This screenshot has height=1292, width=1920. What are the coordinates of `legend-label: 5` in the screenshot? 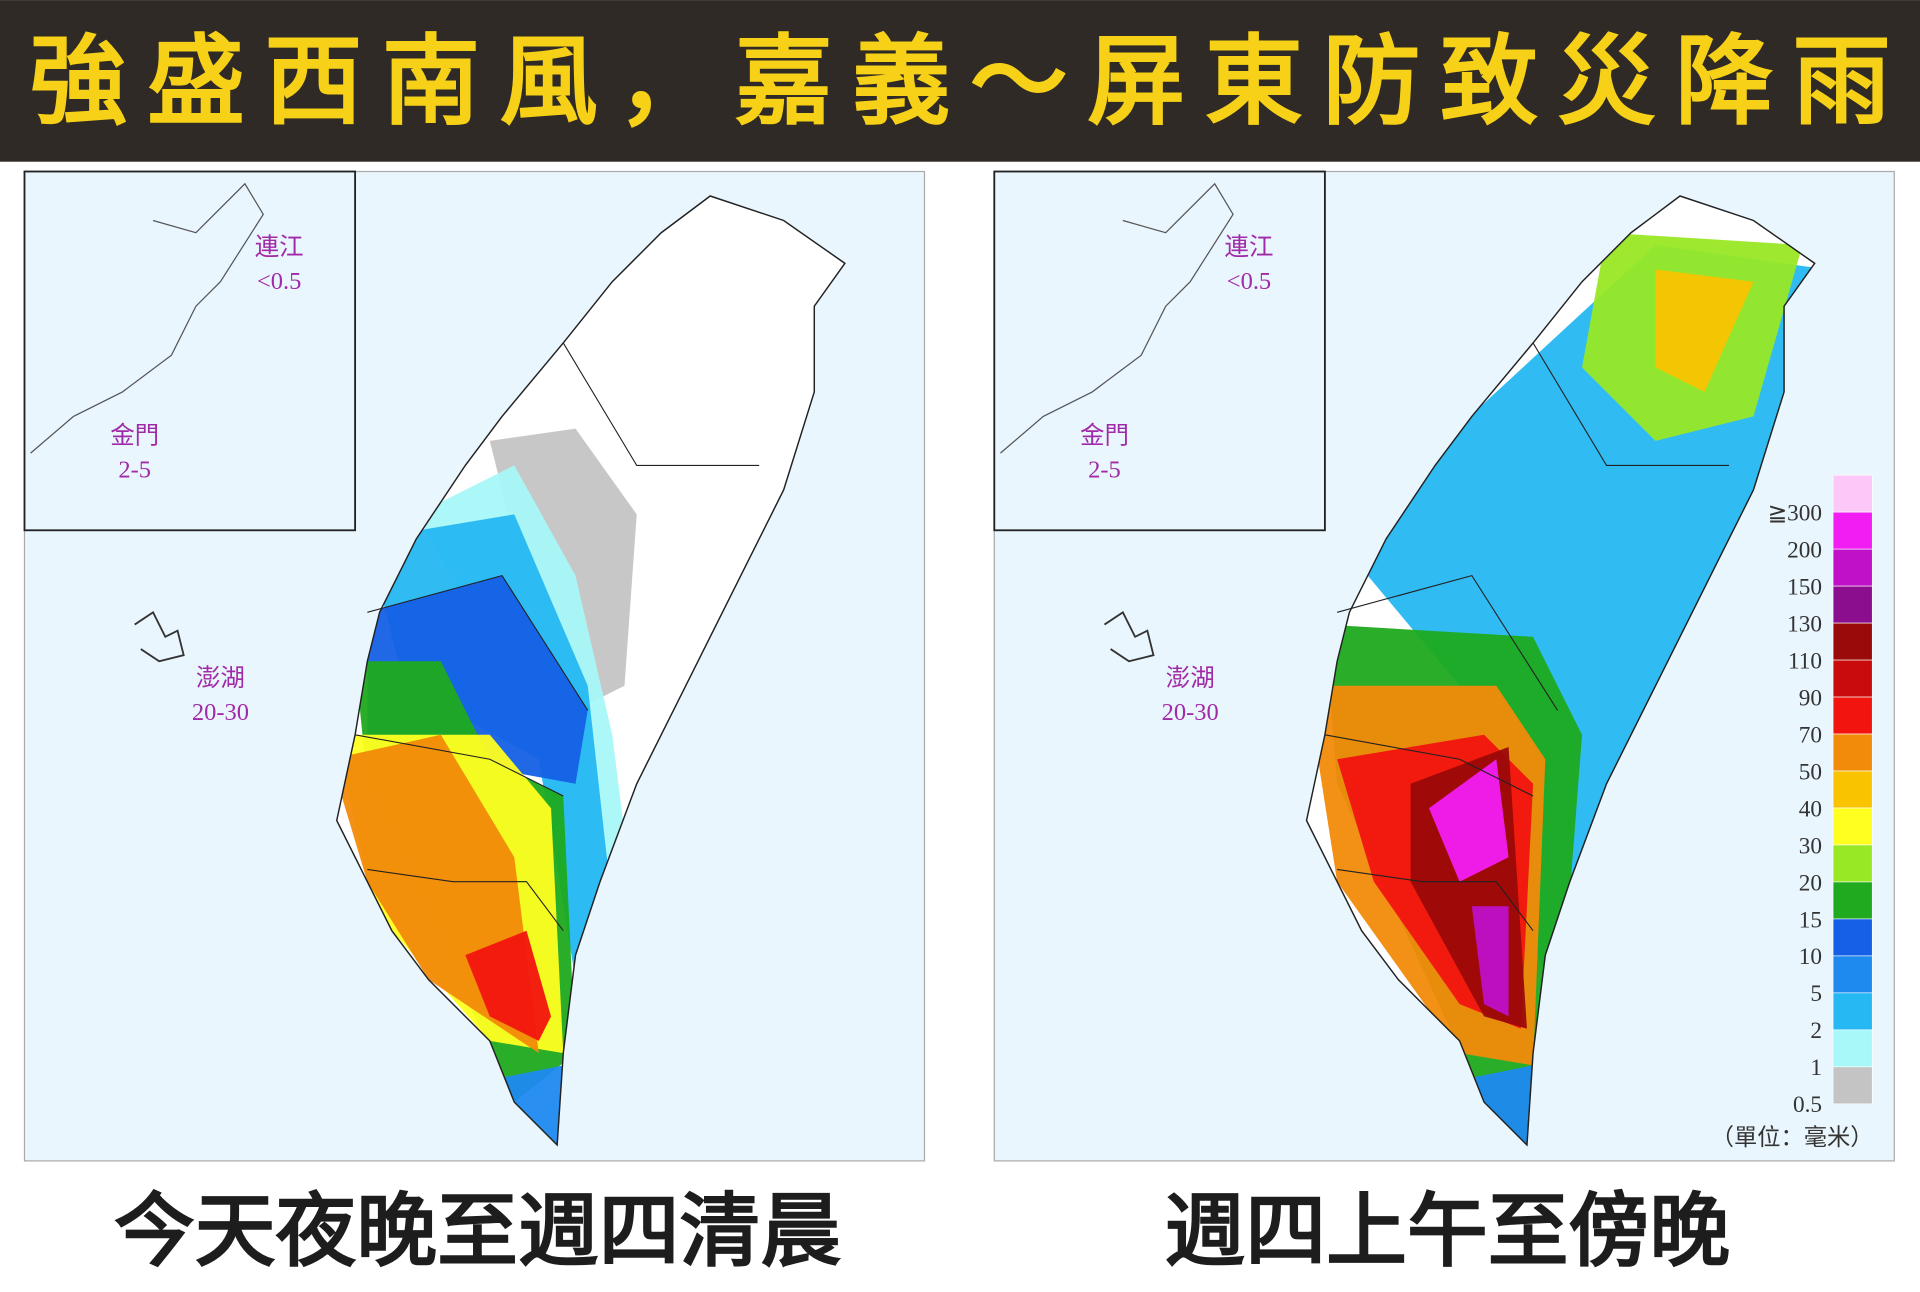 It's located at (1816, 994).